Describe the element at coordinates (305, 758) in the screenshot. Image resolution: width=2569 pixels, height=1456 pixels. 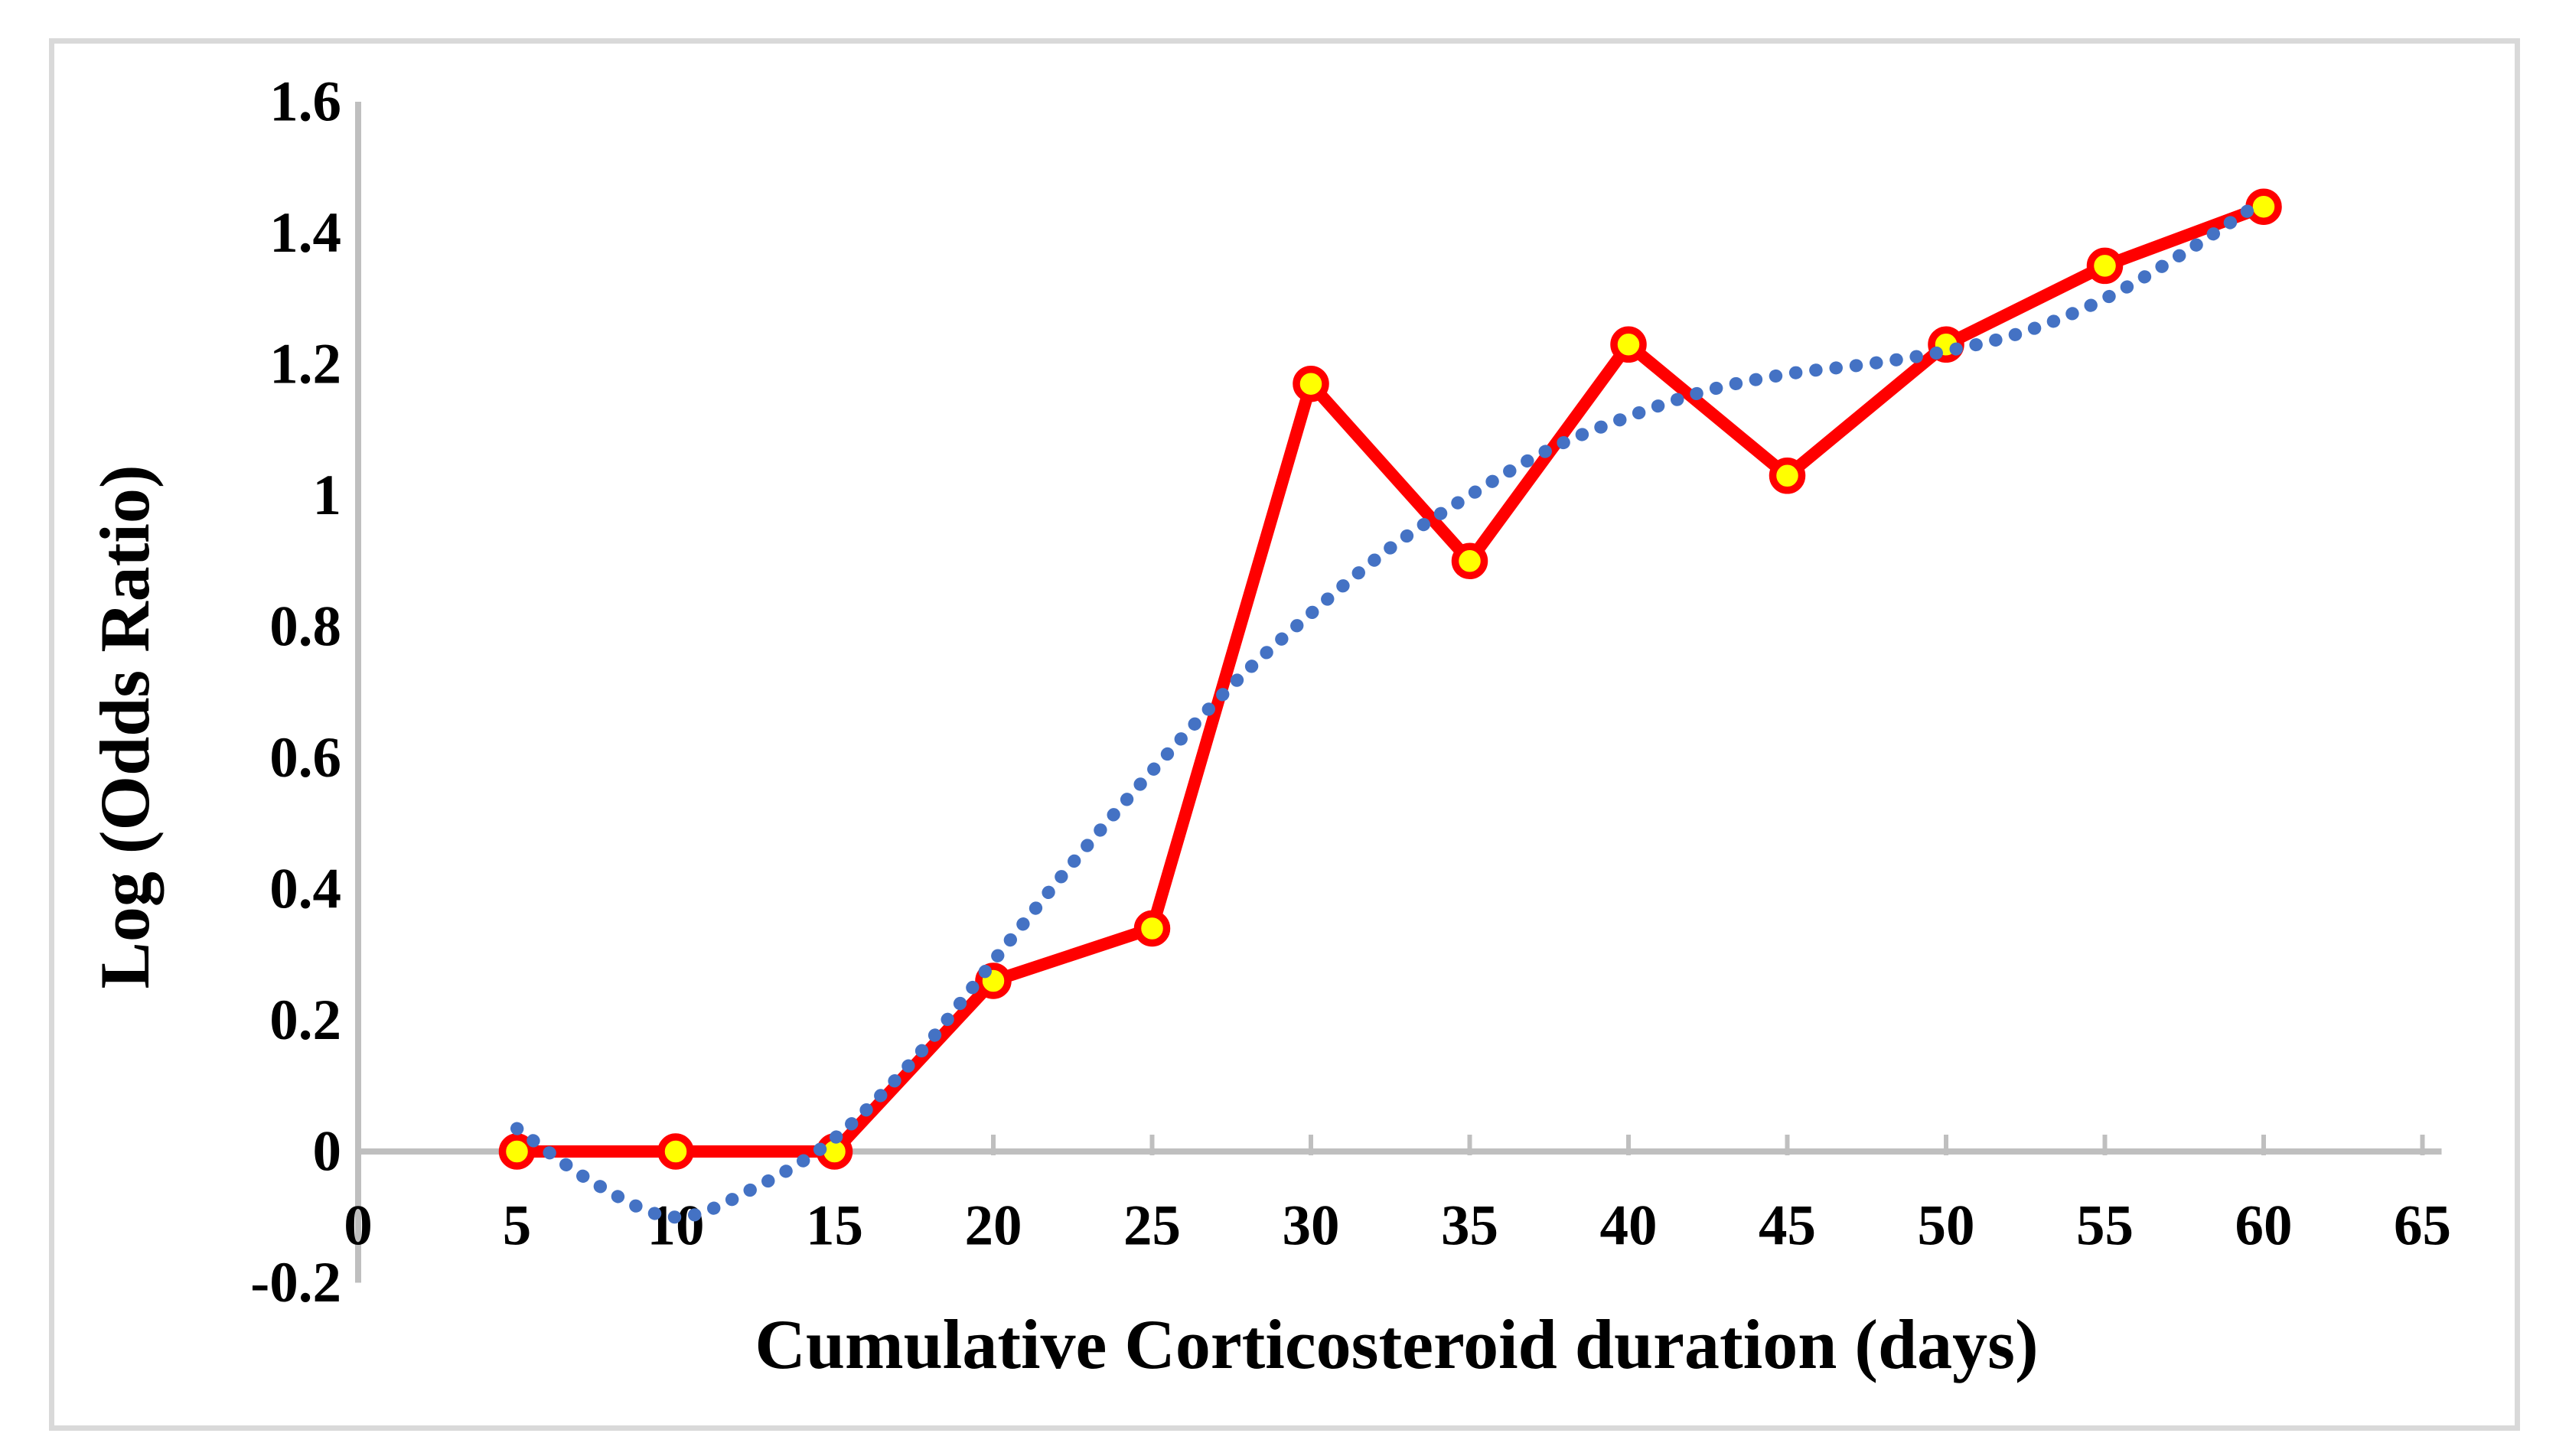
I see `y-tick-label: 0.6` at that location.